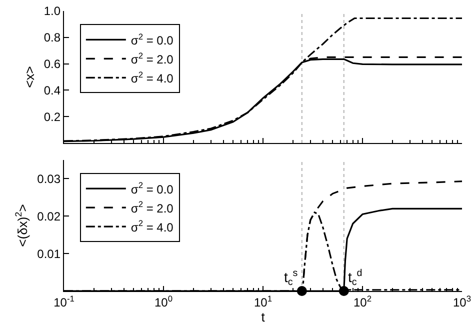 Image resolution: width=474 pixels, height=326 pixels. I want to click on x-tick-label: 10$^{1}$, so click(263, 301).